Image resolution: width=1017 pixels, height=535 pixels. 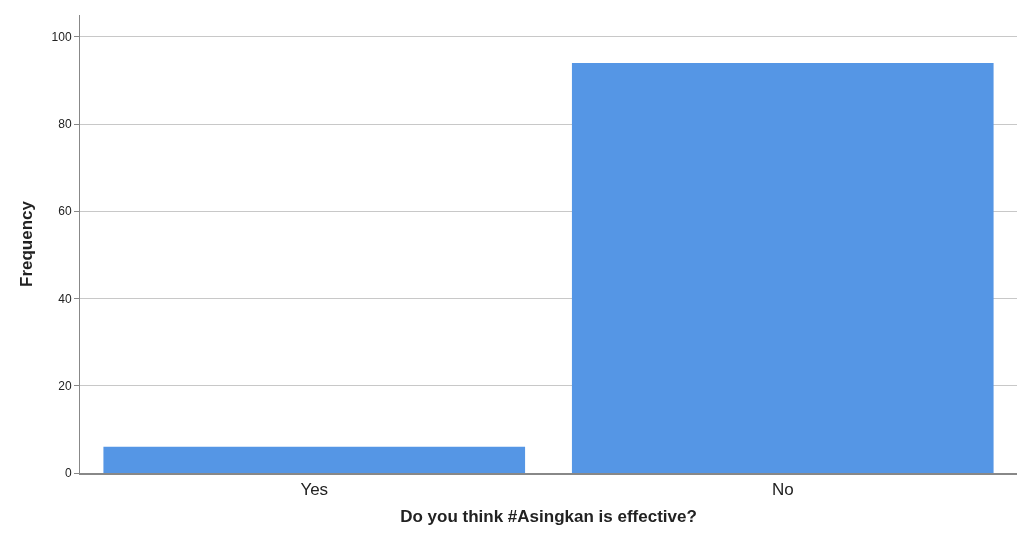 I want to click on x-axis-title: Do you think #Asingkan is effective?, so click(x=548, y=517).